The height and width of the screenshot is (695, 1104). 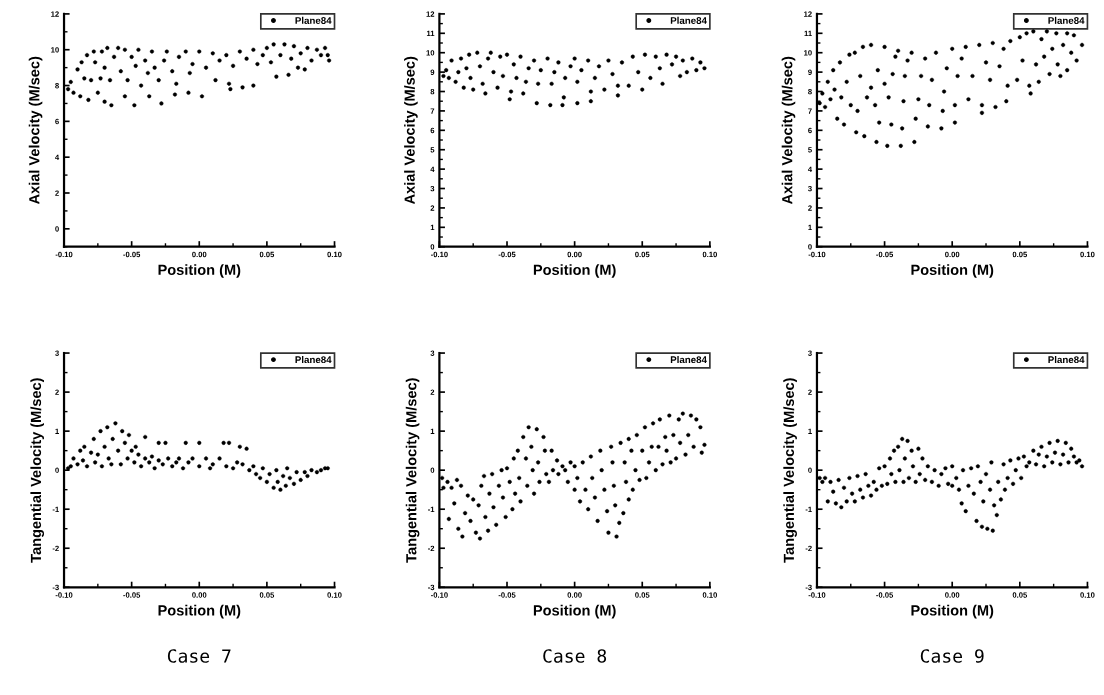 I want to click on text: Case 7, so click(x=199, y=656).